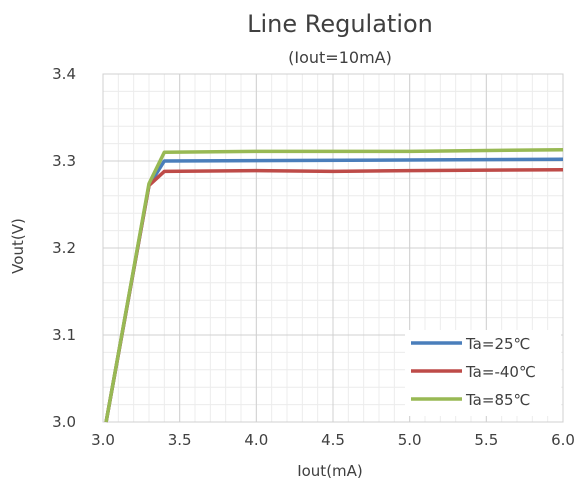 This screenshot has width=584, height=482. I want to click on y-axis-label: Vout(V), so click(18, 246).